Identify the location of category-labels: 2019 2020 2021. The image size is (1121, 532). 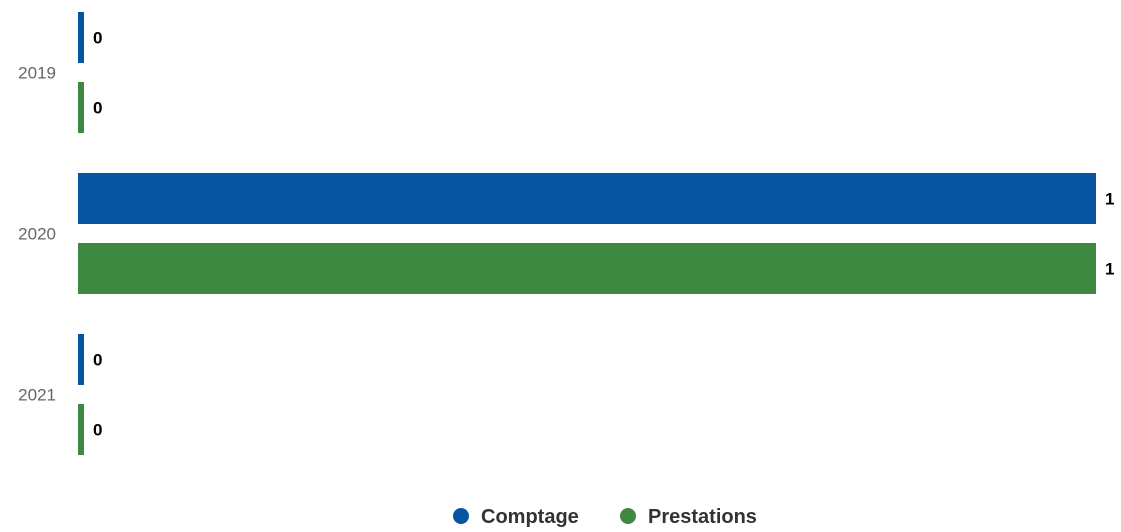
(37, 234).